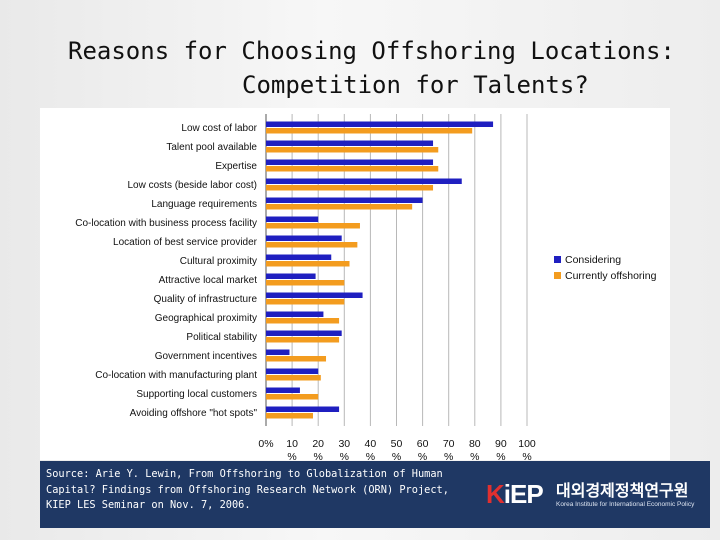 The width and height of the screenshot is (720, 540). I want to click on x-tick-label: 40%, so click(371, 449).